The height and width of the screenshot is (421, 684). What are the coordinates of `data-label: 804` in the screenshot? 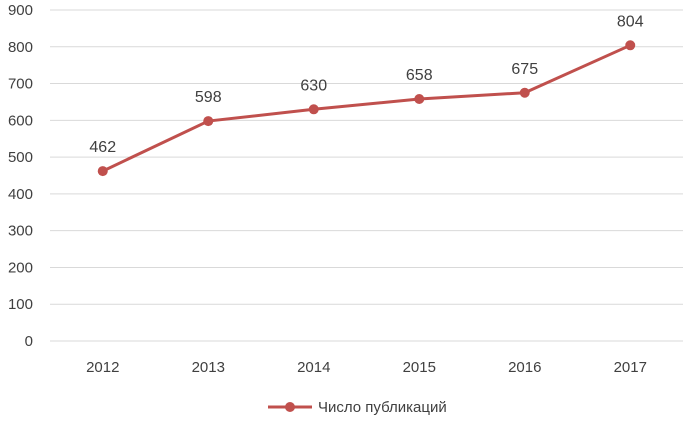 It's located at (630, 21).